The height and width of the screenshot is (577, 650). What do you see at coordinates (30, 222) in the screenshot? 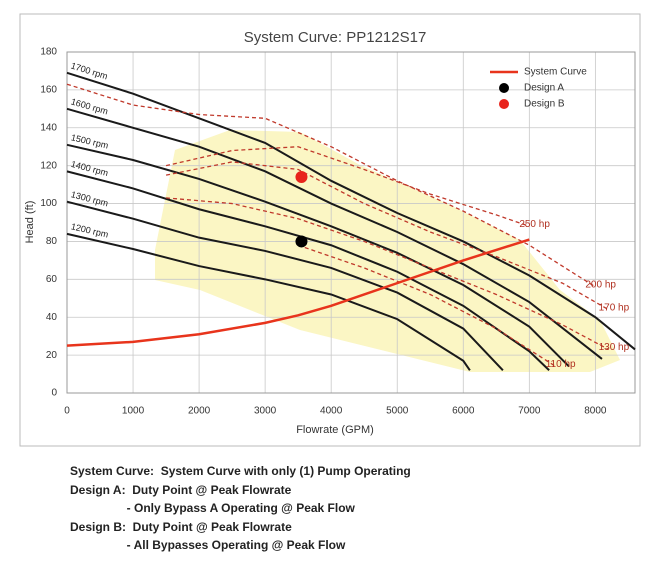
I see `y-axis-label: Head (ft)` at bounding box center [30, 222].